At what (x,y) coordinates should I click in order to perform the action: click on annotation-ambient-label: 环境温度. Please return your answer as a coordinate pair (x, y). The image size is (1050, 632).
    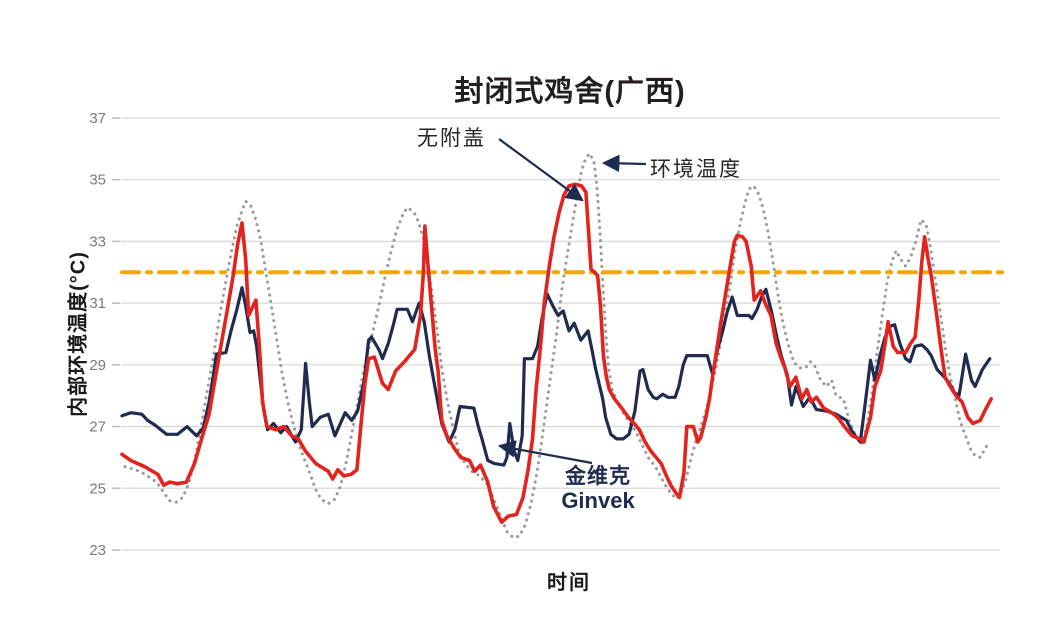
    Looking at the image, I should click on (696, 169).